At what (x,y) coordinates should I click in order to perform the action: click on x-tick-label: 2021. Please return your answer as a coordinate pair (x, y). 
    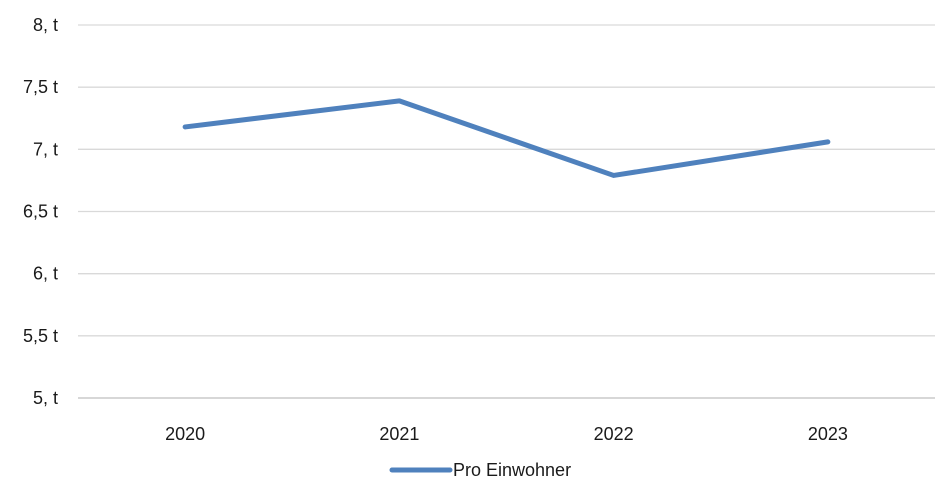
    Looking at the image, I should click on (399, 434).